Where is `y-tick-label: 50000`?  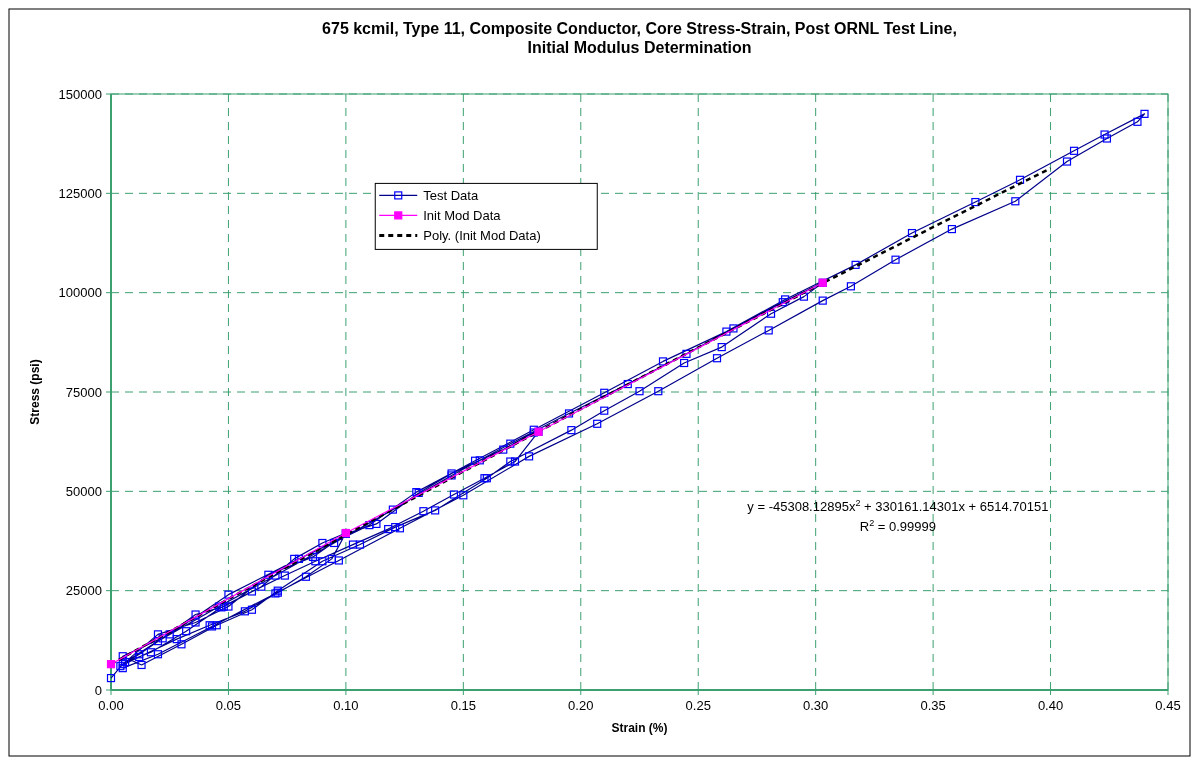 y-tick-label: 50000 is located at coordinates (83, 491).